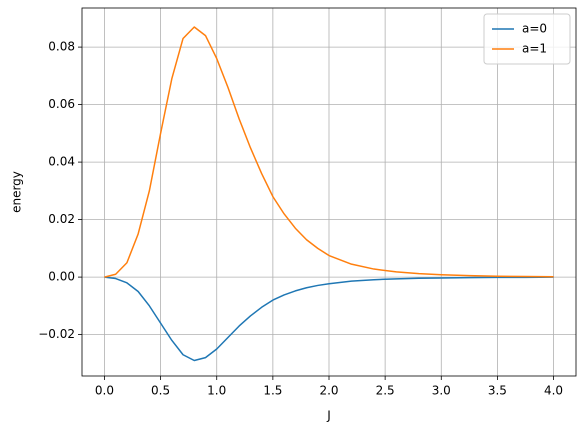  Describe the element at coordinates (61, 104) in the screenshot. I see `y-tick-label: 0.06` at that location.